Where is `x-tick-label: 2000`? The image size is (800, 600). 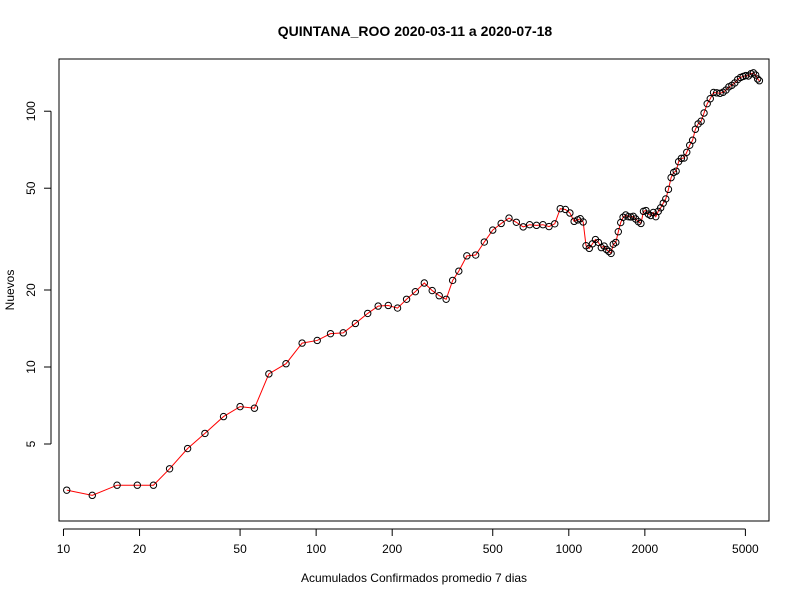 x-tick-label: 2000 is located at coordinates (645, 549).